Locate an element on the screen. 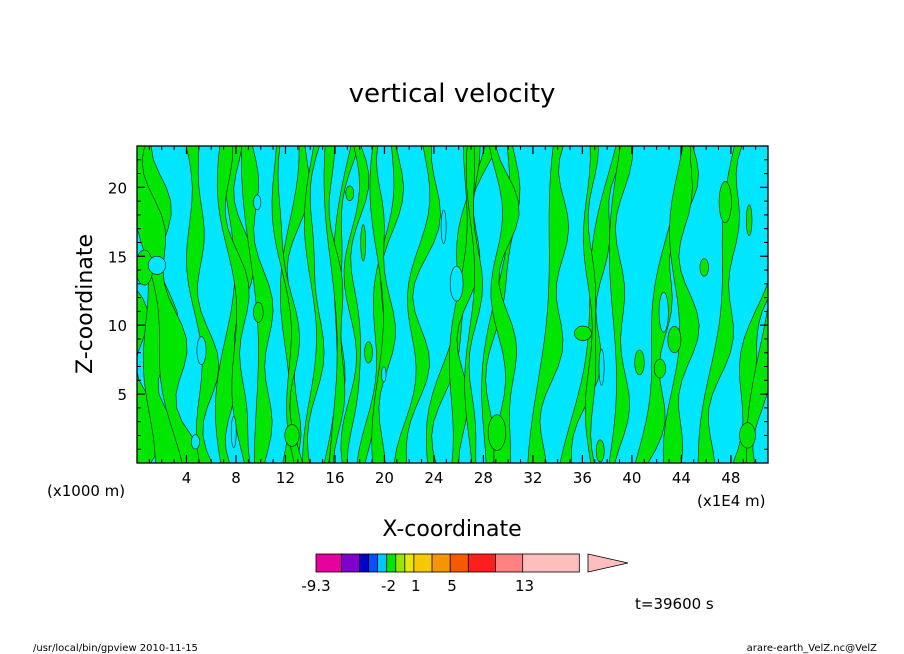 Image resolution: width=904 pixels, height=654 pixels. x-tick-label: 36 is located at coordinates (582, 478).